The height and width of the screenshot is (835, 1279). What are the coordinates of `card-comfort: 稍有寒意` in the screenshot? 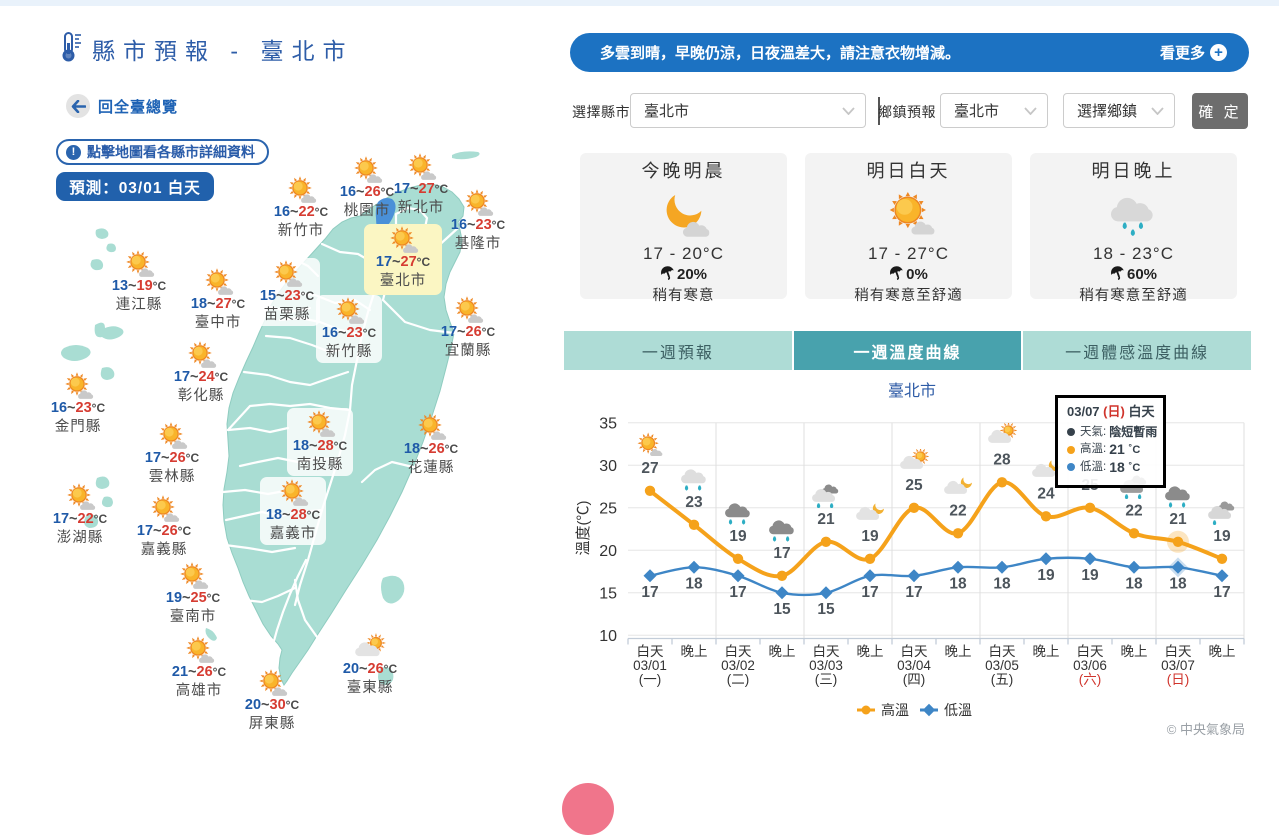 It's located at (683, 296).